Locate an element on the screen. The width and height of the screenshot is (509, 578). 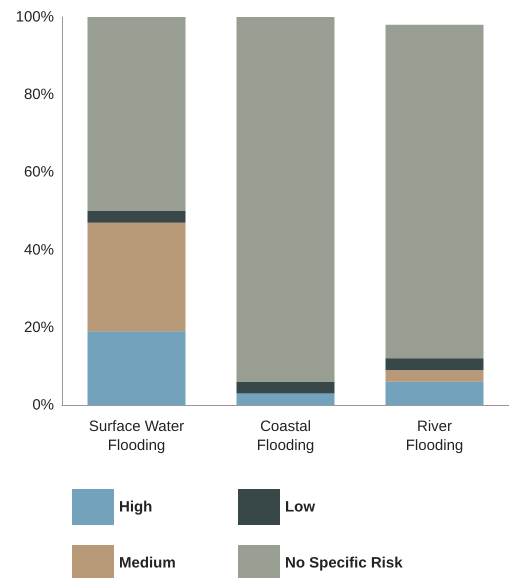
y-tick-label: 40% is located at coordinates (39, 249).